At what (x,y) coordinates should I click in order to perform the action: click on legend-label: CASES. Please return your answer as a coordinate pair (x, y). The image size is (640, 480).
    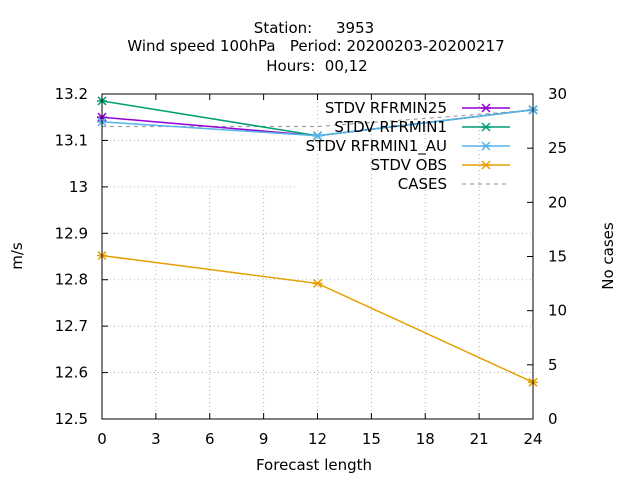
    Looking at the image, I should click on (422, 184).